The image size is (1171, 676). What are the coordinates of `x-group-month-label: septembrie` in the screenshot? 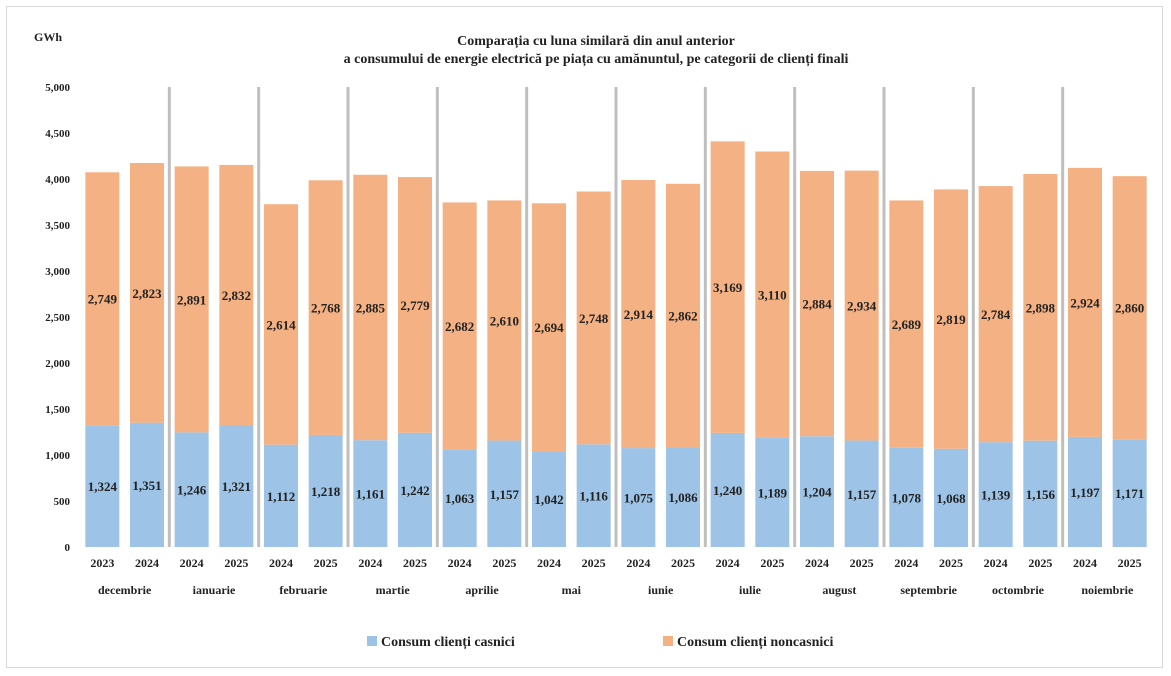 It's located at (928, 590).